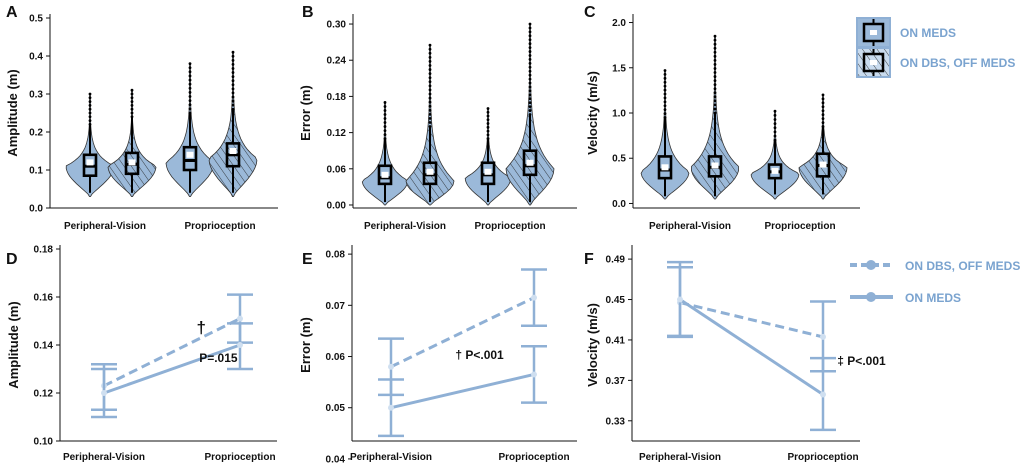  I want to click on y-tick-label: 0.10, so click(44, 442).